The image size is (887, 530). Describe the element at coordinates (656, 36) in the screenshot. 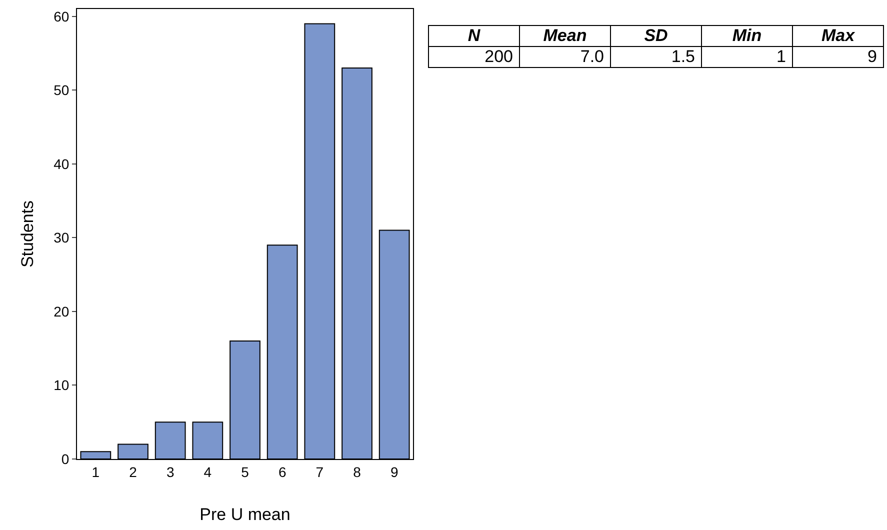

I see `category-label: SD` at that location.